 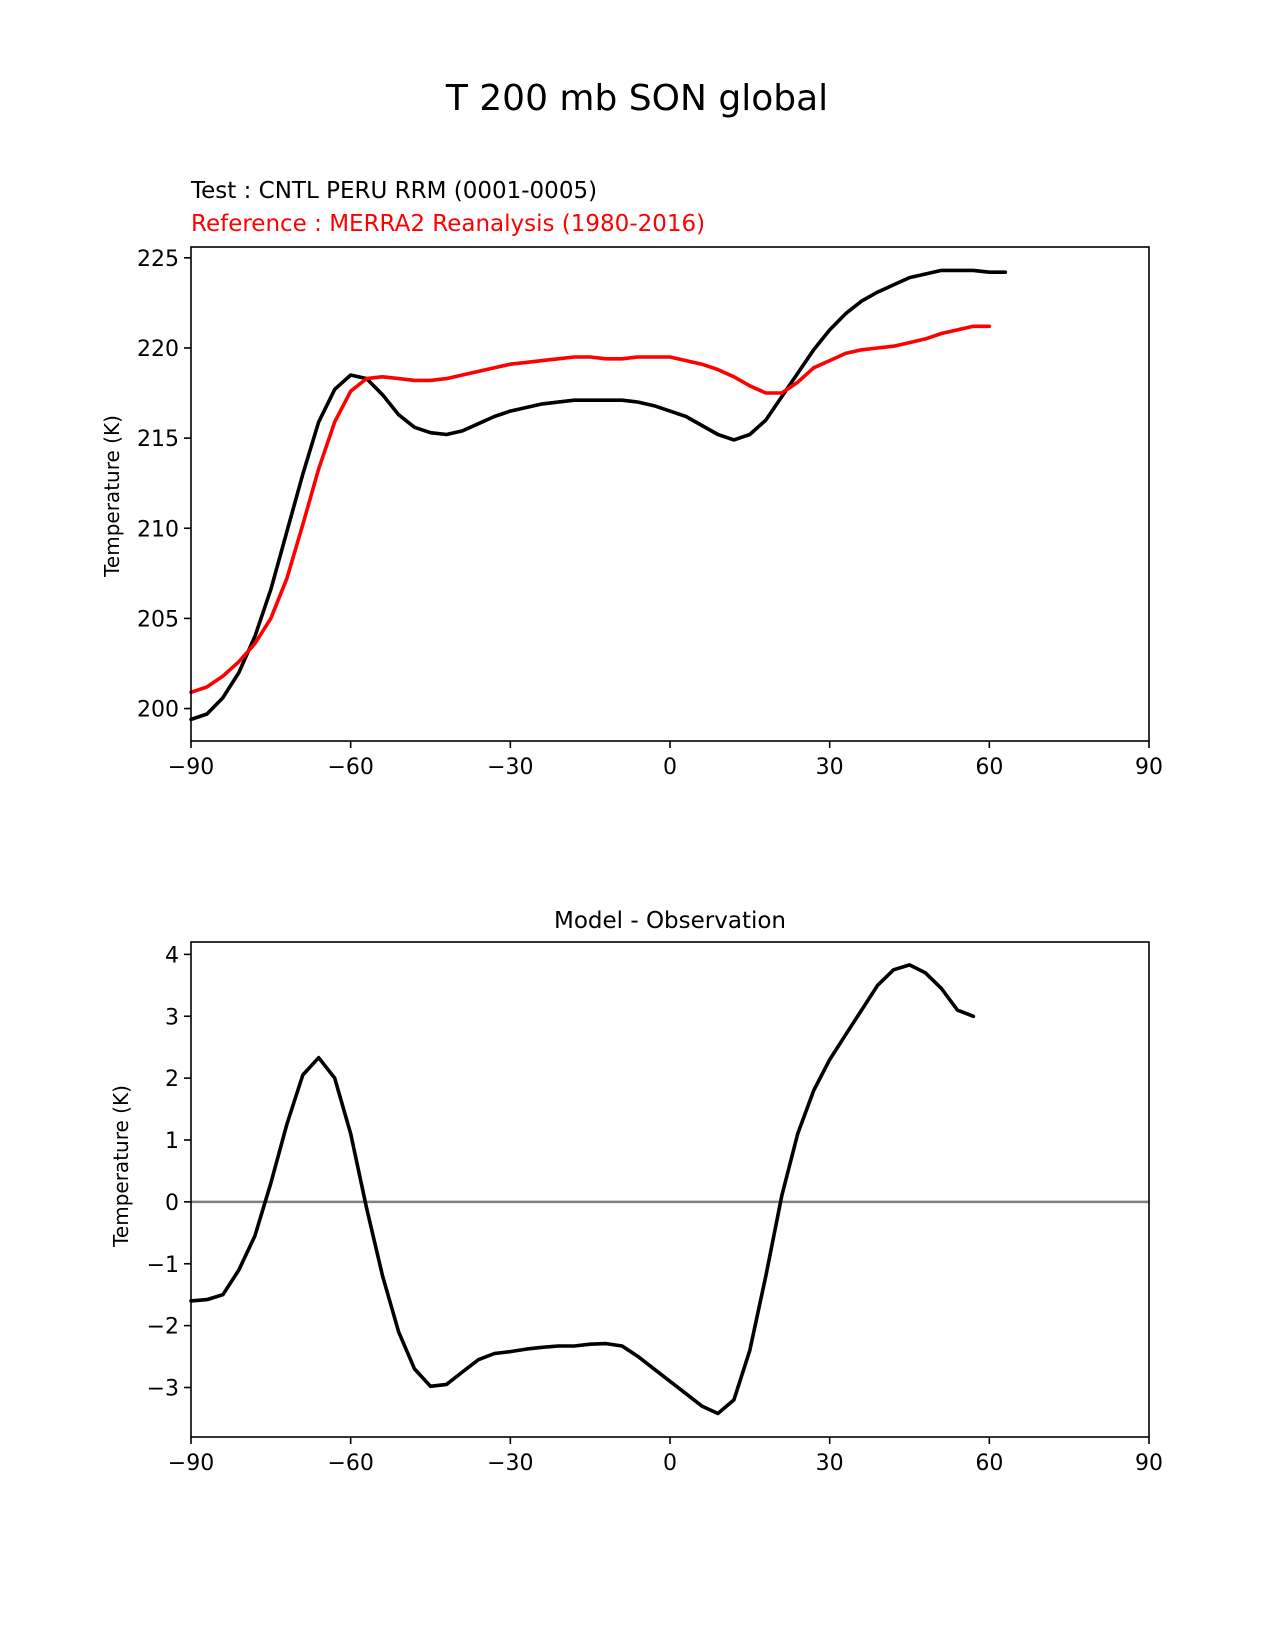 What do you see at coordinates (112, 496) in the screenshot?
I see `top-y-axis-label: Temperature (K)` at bounding box center [112, 496].